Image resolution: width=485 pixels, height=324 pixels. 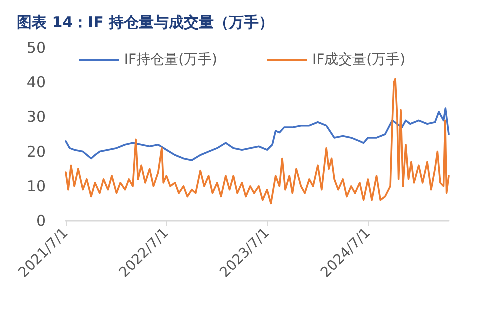 I want to click on y-tick-label: 50, so click(x=36, y=48).